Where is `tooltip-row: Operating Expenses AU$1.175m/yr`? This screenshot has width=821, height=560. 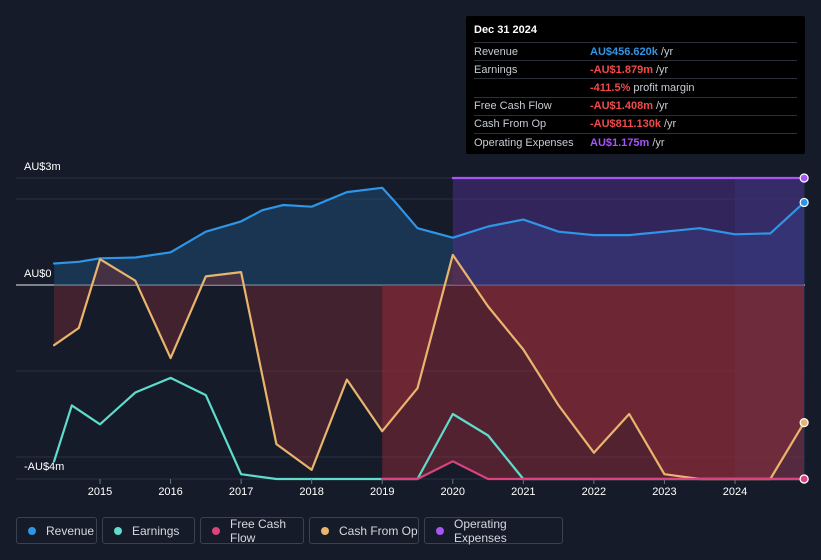 tooltip-row: Operating Expenses AU$1.175m/yr is located at coordinates (635, 141).